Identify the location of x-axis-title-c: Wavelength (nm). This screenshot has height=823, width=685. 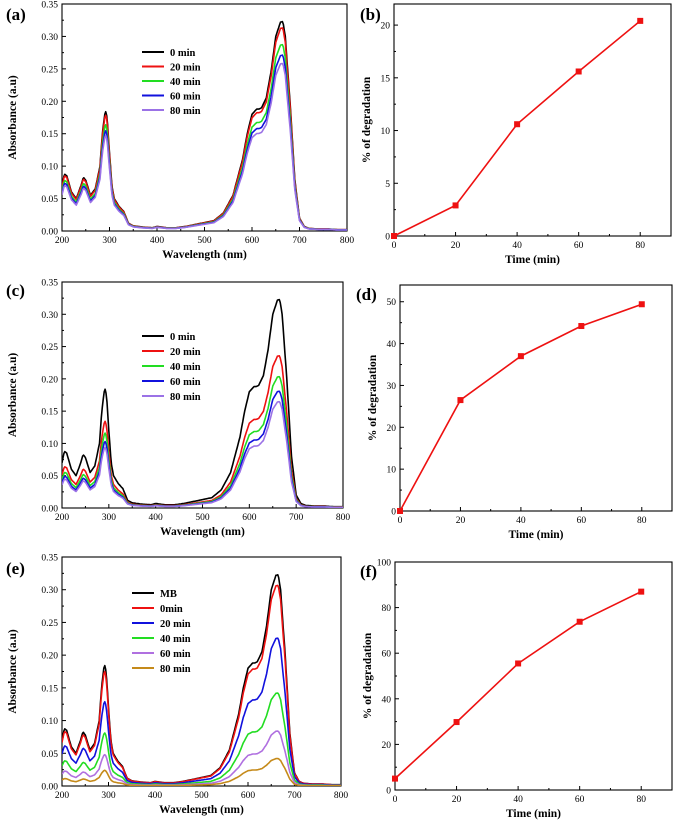
(202, 532).